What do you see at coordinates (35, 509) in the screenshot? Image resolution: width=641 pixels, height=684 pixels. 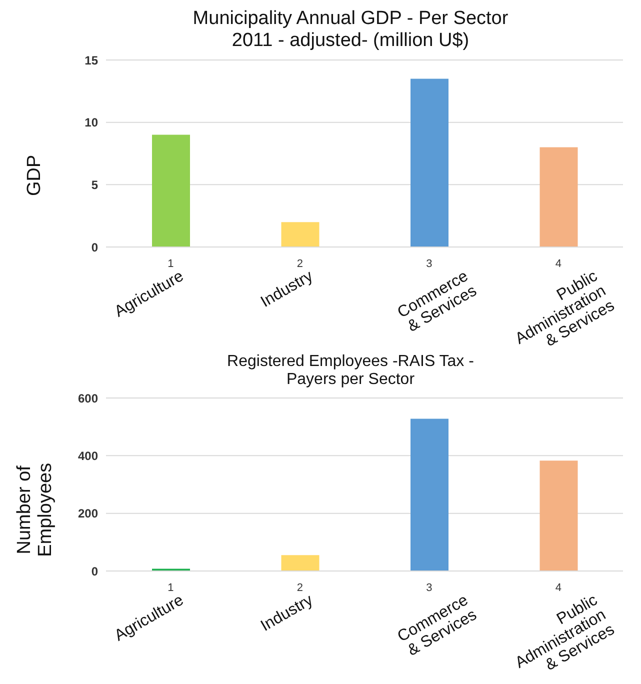 I see `y-axis-title: Number of Employees` at bounding box center [35, 509].